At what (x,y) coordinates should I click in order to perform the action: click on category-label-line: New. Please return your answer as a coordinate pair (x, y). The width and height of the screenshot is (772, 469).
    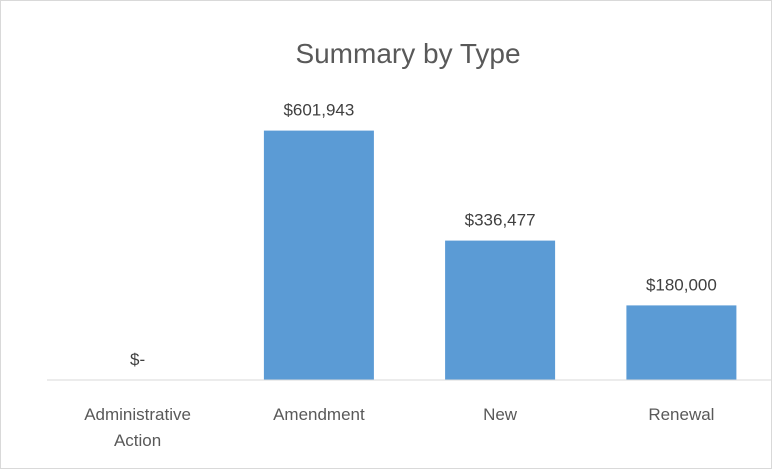
    Looking at the image, I should click on (500, 414).